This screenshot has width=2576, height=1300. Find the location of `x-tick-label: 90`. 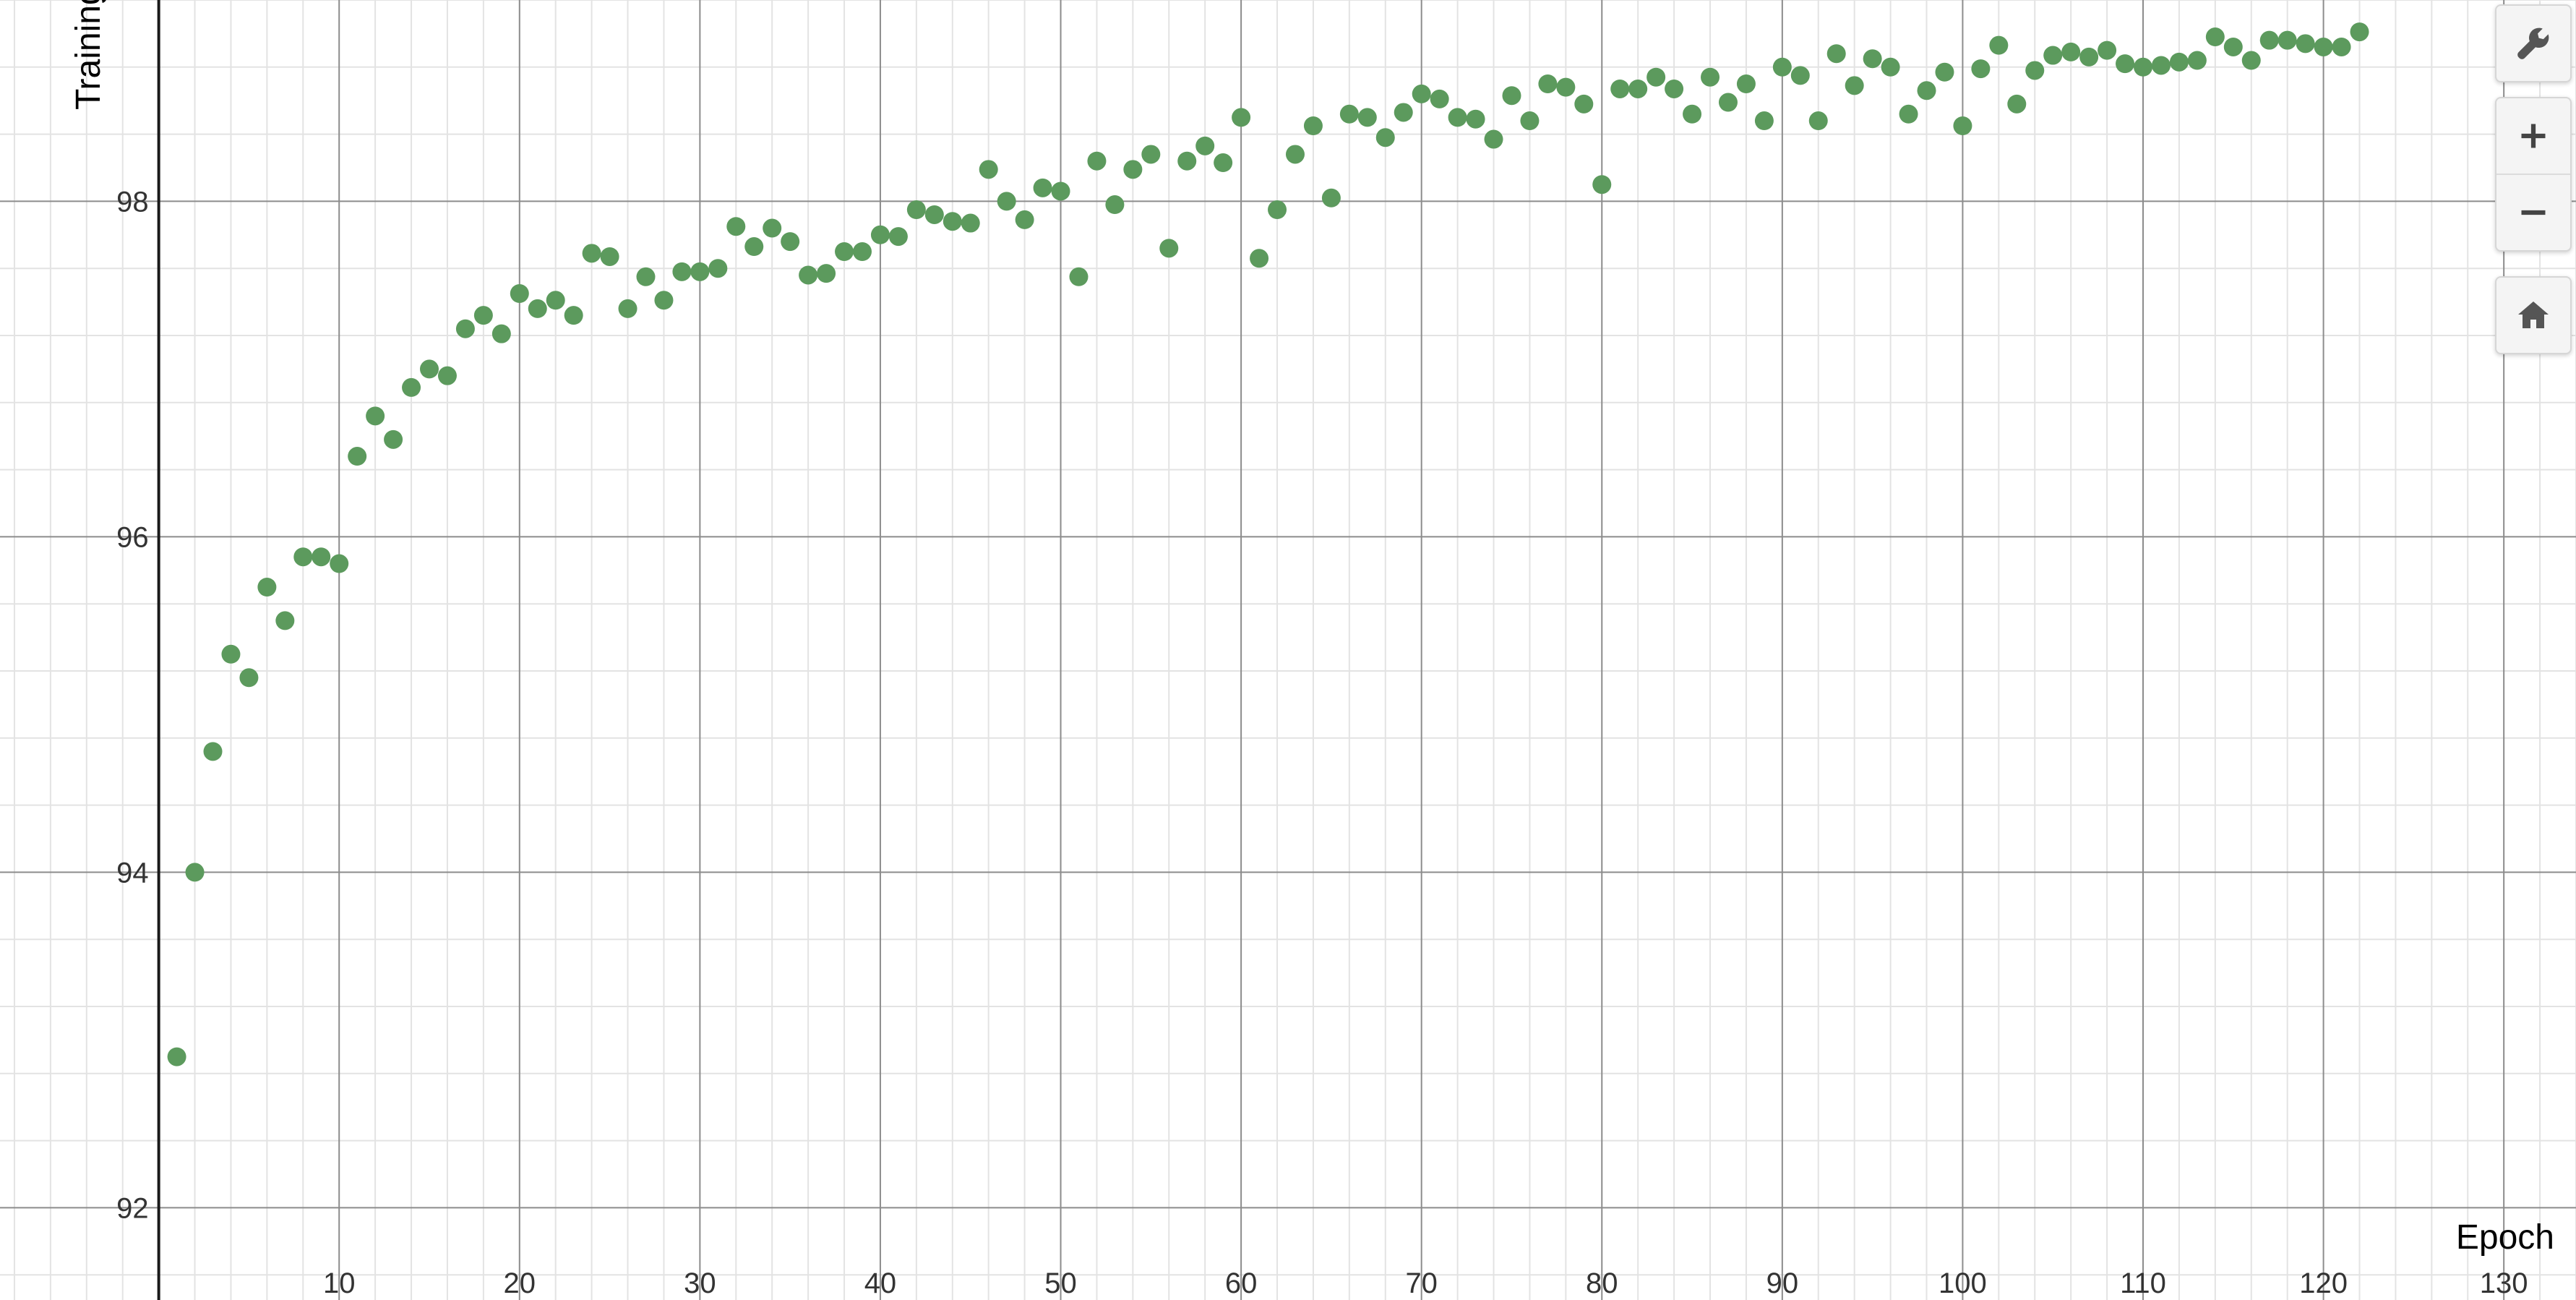

x-tick-label: 90 is located at coordinates (1782, 1283).